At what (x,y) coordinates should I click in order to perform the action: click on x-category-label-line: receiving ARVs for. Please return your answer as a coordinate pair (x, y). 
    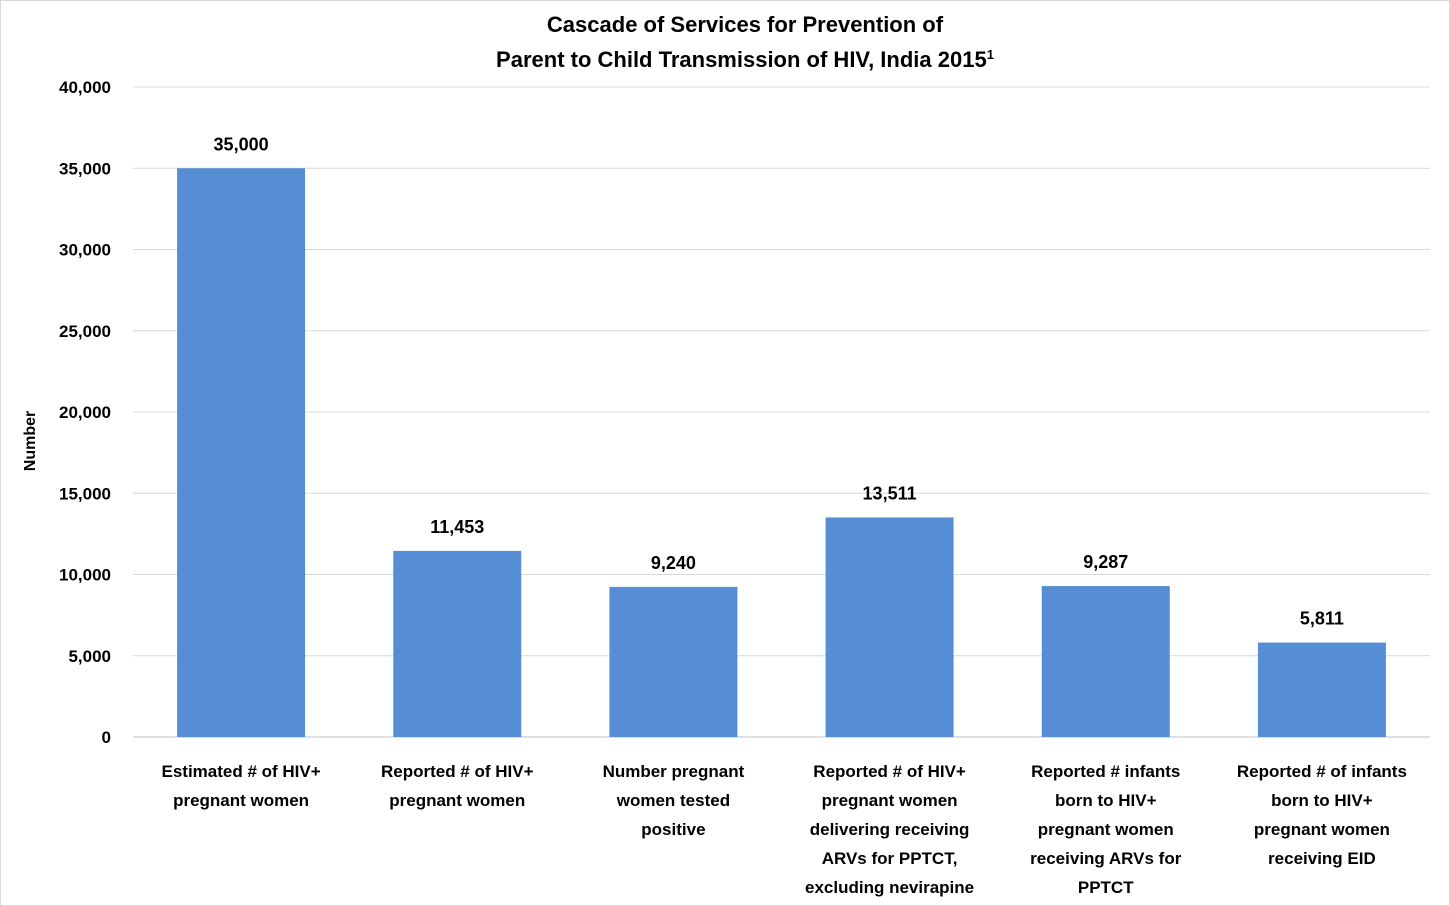
    Looking at the image, I should click on (1106, 858).